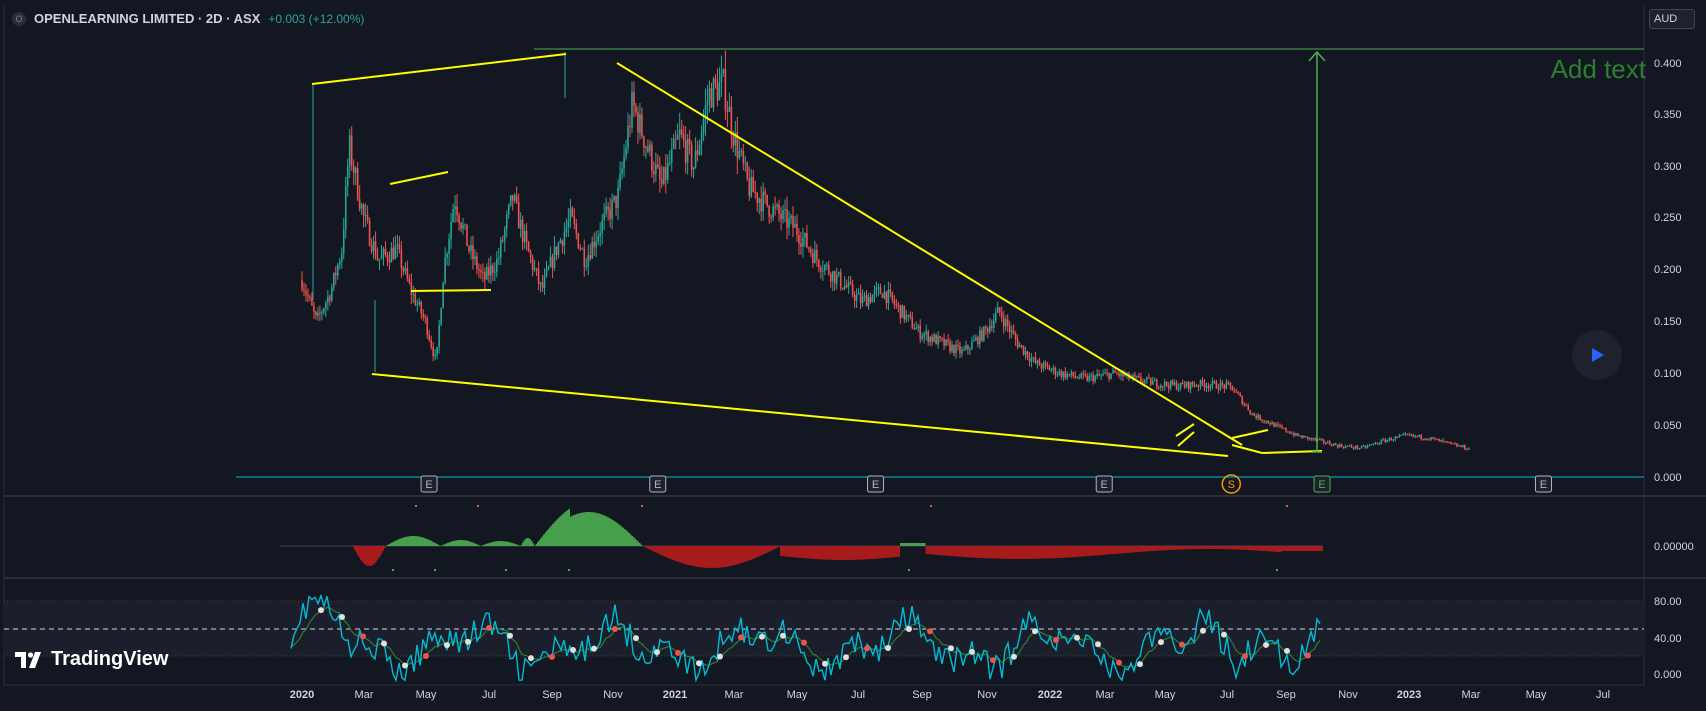 Image resolution: width=1706 pixels, height=711 pixels. What do you see at coordinates (1543, 484) in the screenshot?
I see `event-marker-earnings-6: E` at bounding box center [1543, 484].